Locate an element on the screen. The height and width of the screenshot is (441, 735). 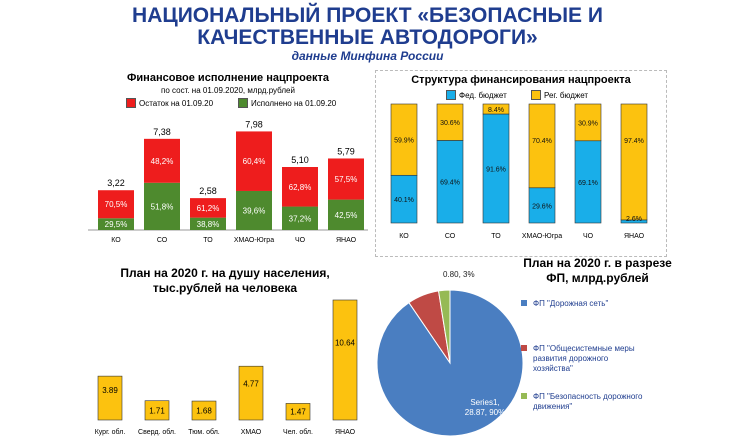
pie-chart-title-line2: ФП, млрд.рублей is located at coordinates (597, 278).